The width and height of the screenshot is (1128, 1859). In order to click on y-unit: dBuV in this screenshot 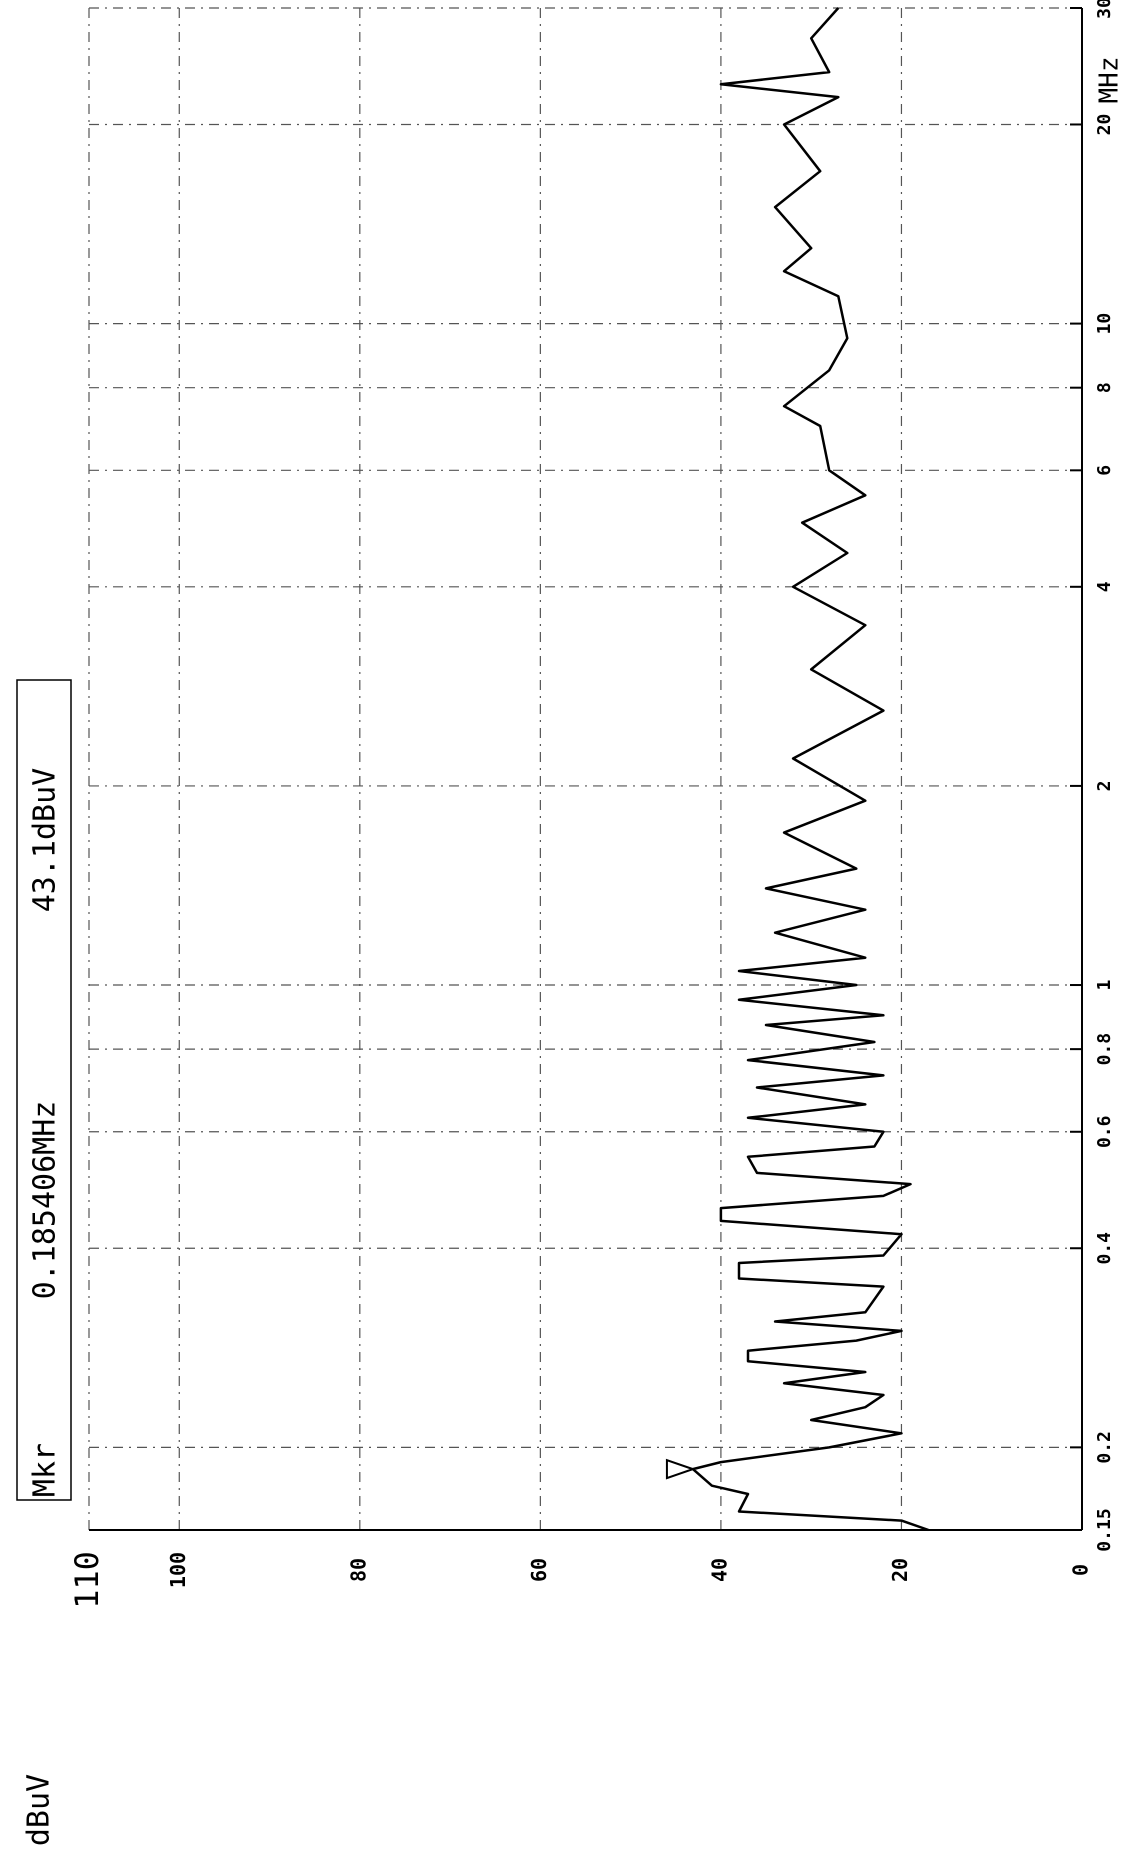, I will do `click(39, 1810)`.